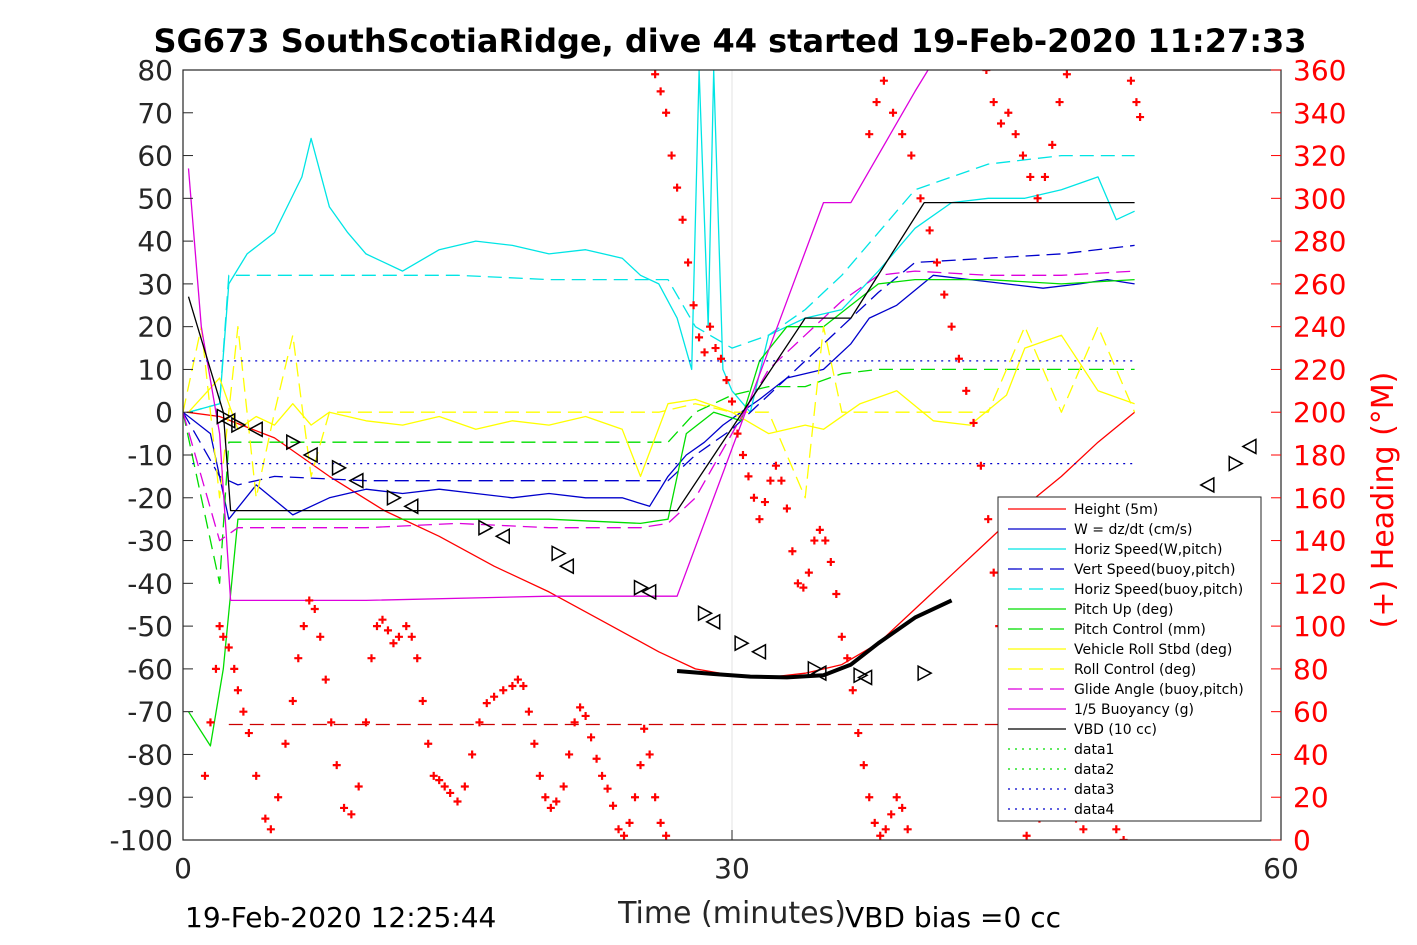 The width and height of the screenshot is (1417, 945). Describe the element at coordinates (1319, 327) in the screenshot. I see `y2-tick-label-6: 240` at that location.